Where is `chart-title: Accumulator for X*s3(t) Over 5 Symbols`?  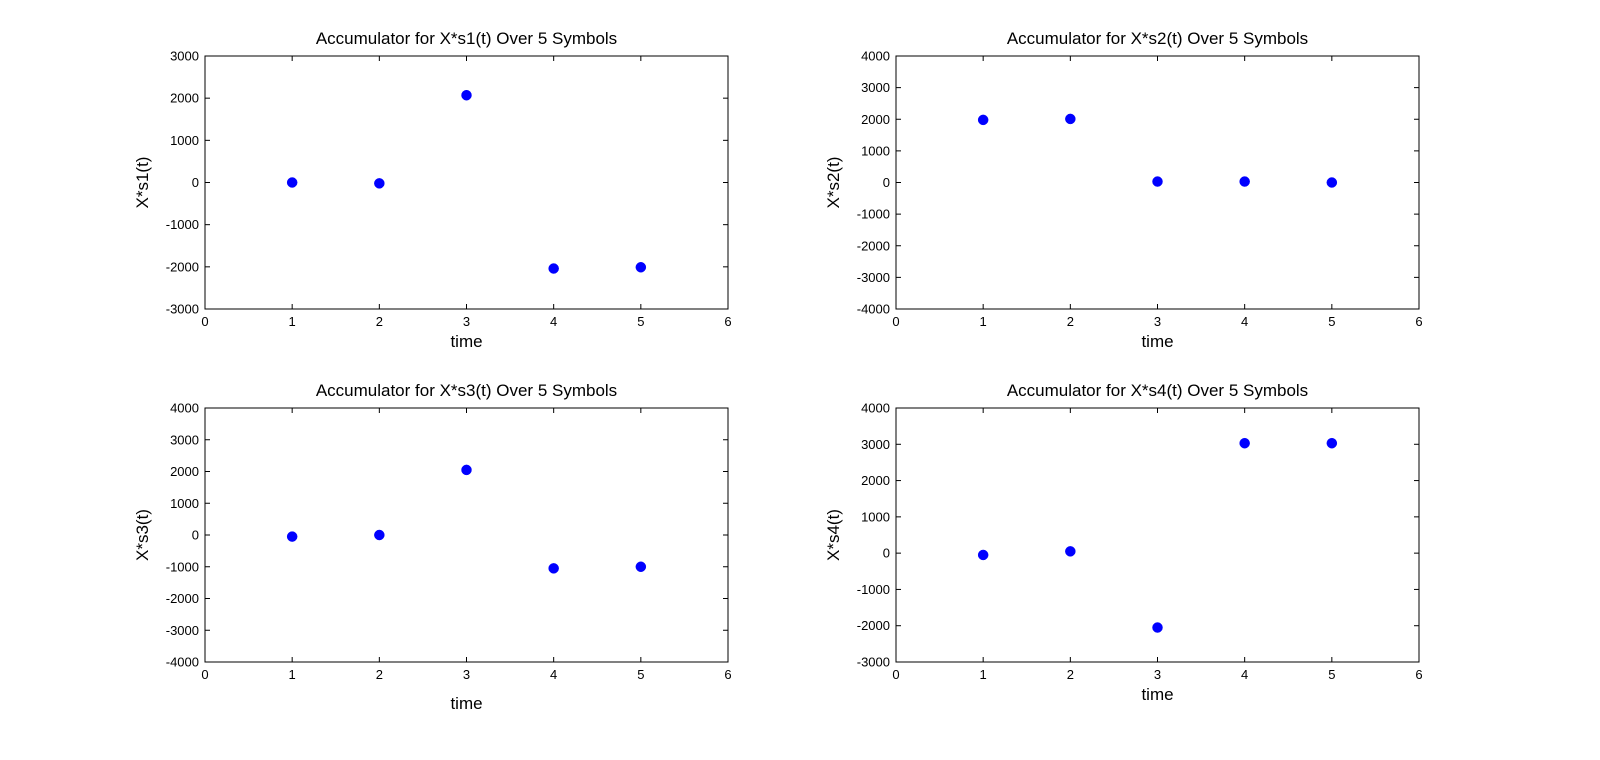
chart-title: Accumulator for X*s3(t) Over 5 Symbols is located at coordinates (466, 390).